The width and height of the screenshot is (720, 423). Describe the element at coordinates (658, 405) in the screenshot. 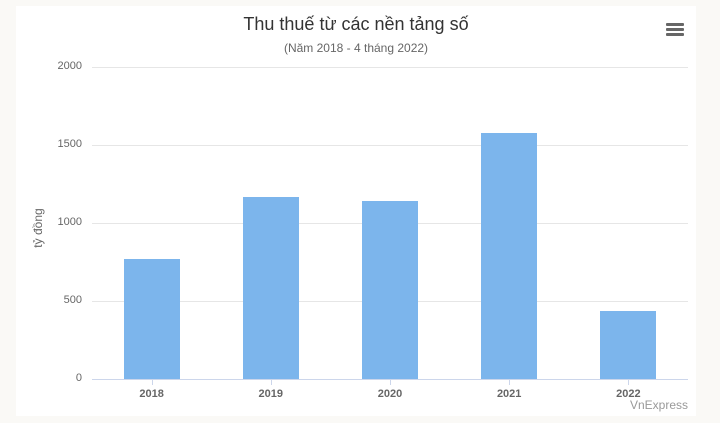

I see `credit-link: VnExpress` at that location.